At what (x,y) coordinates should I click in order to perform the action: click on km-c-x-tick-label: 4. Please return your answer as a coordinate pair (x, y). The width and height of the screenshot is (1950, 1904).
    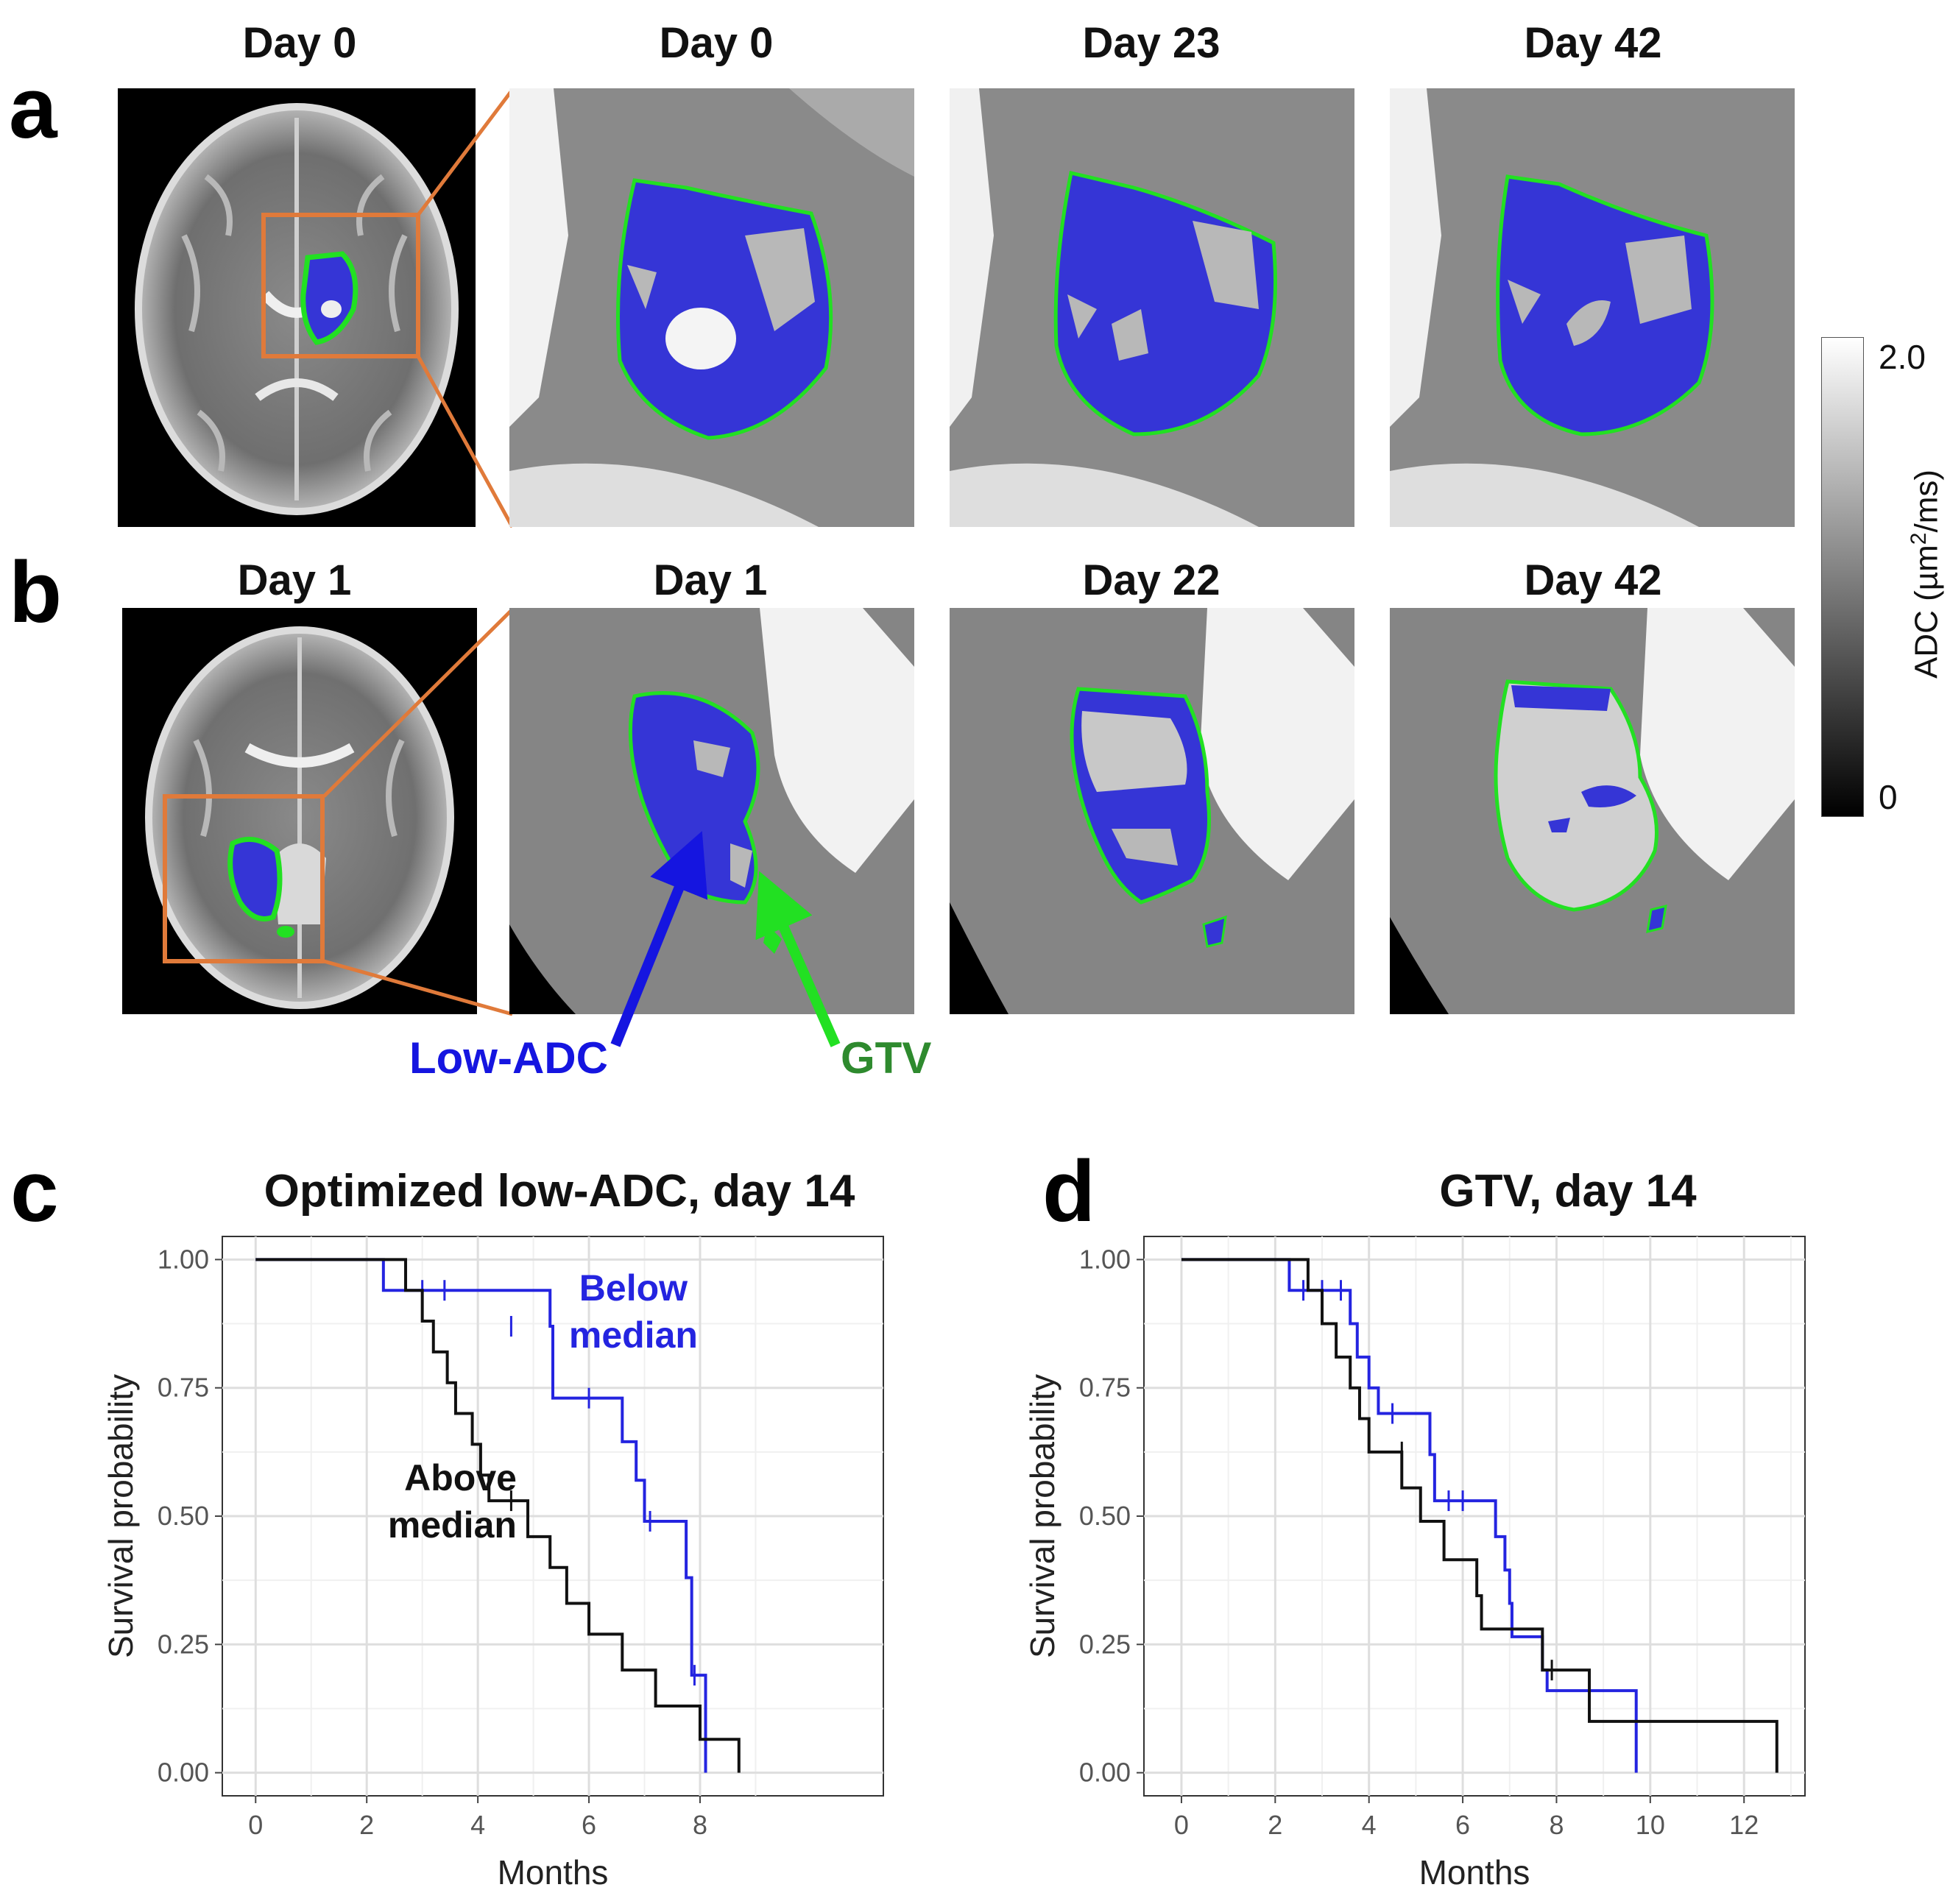
    Looking at the image, I should click on (477, 1825).